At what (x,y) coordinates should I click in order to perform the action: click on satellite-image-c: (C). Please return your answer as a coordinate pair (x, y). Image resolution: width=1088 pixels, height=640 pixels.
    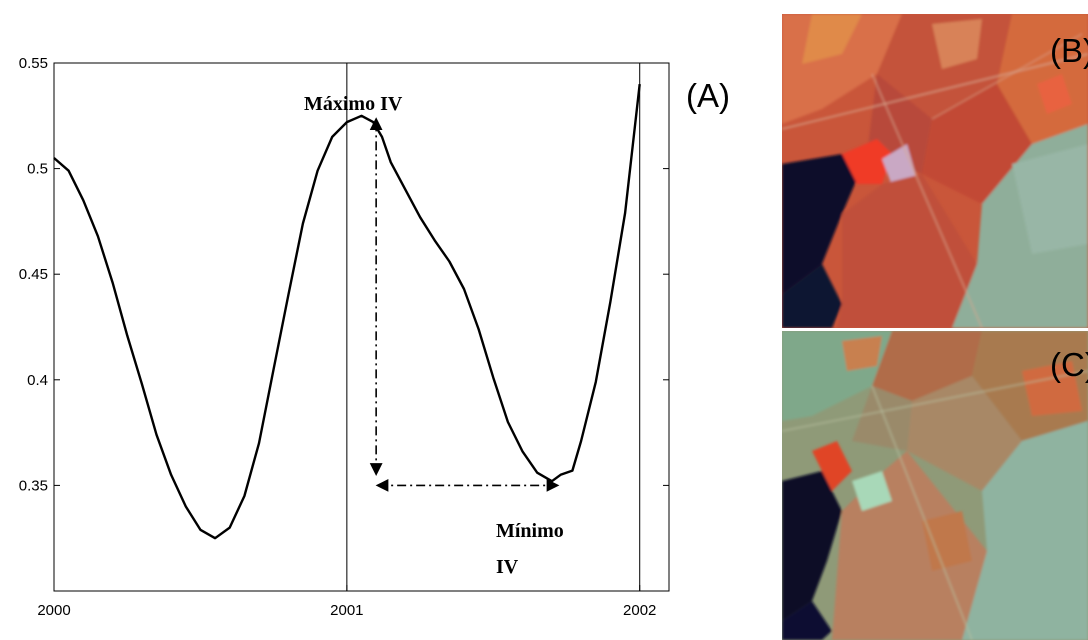
    Looking at the image, I should click on (935, 485).